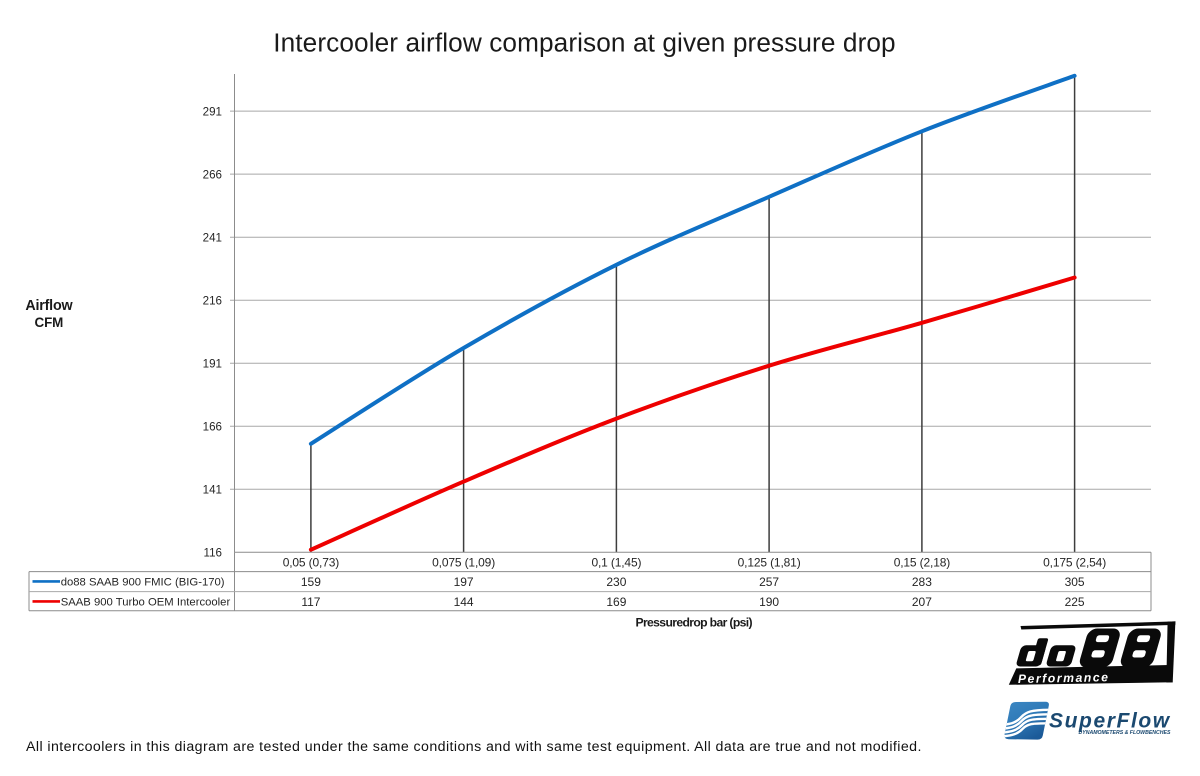 The height and width of the screenshot is (776, 1200). What do you see at coordinates (213, 553) in the screenshot?
I see `svg-text: 116` at bounding box center [213, 553].